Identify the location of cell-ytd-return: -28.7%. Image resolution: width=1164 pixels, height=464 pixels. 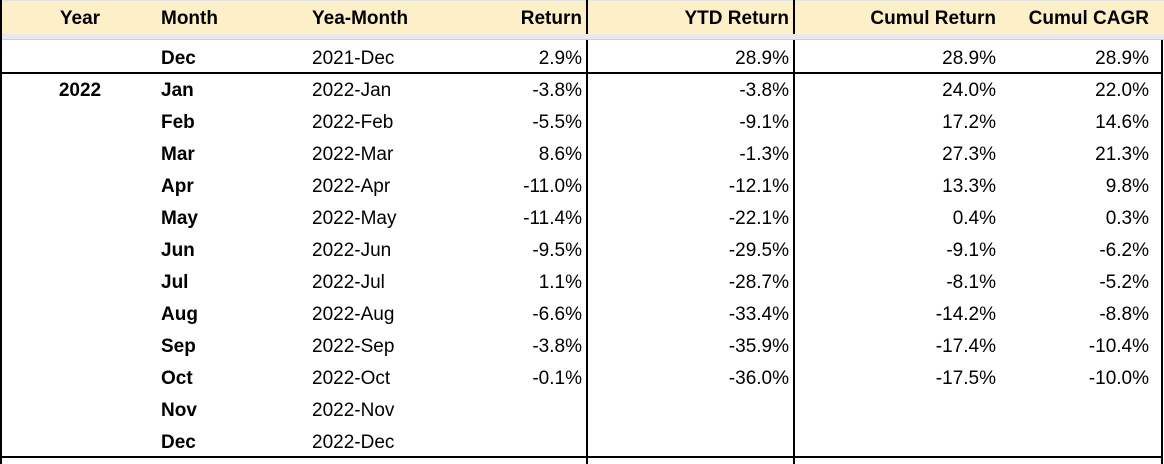
(758, 282).